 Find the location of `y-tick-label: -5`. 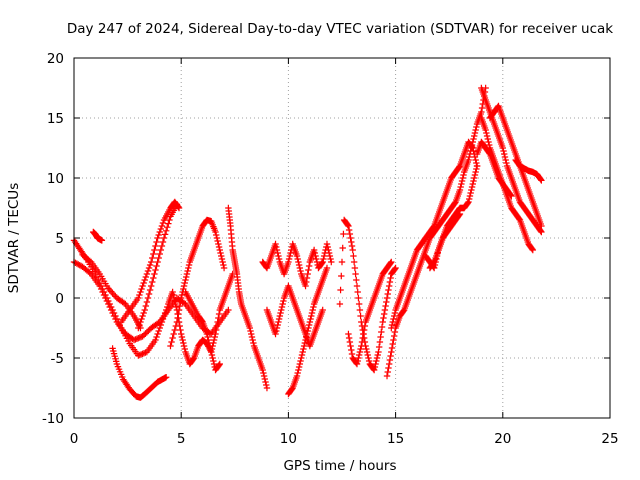

y-tick-label: -5 is located at coordinates (57, 359).